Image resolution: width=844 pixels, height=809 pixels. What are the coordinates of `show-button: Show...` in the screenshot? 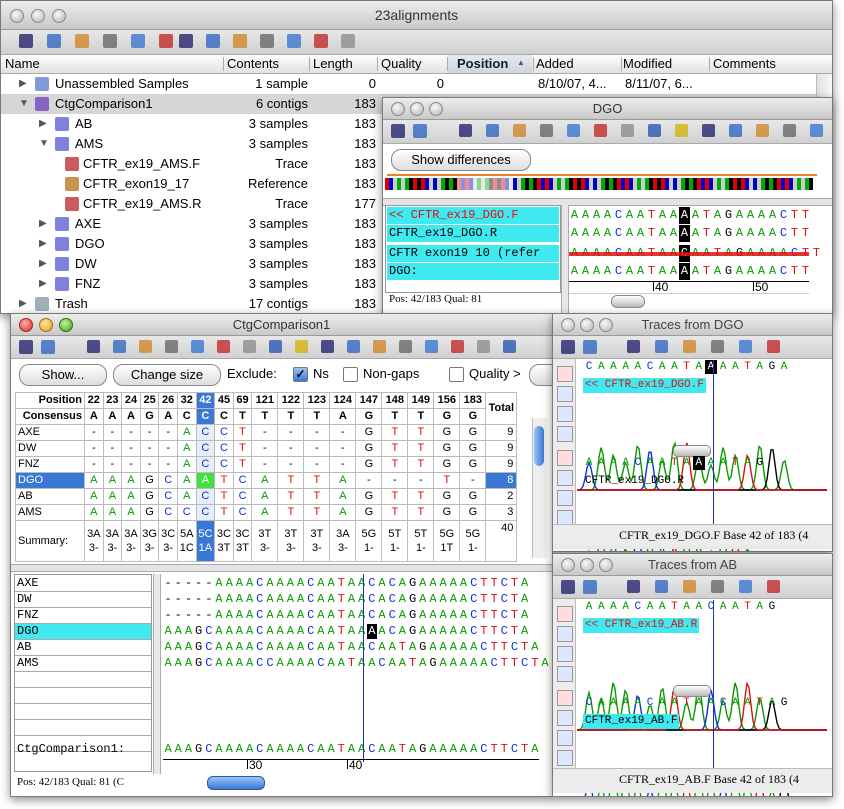 It's located at (63, 375).